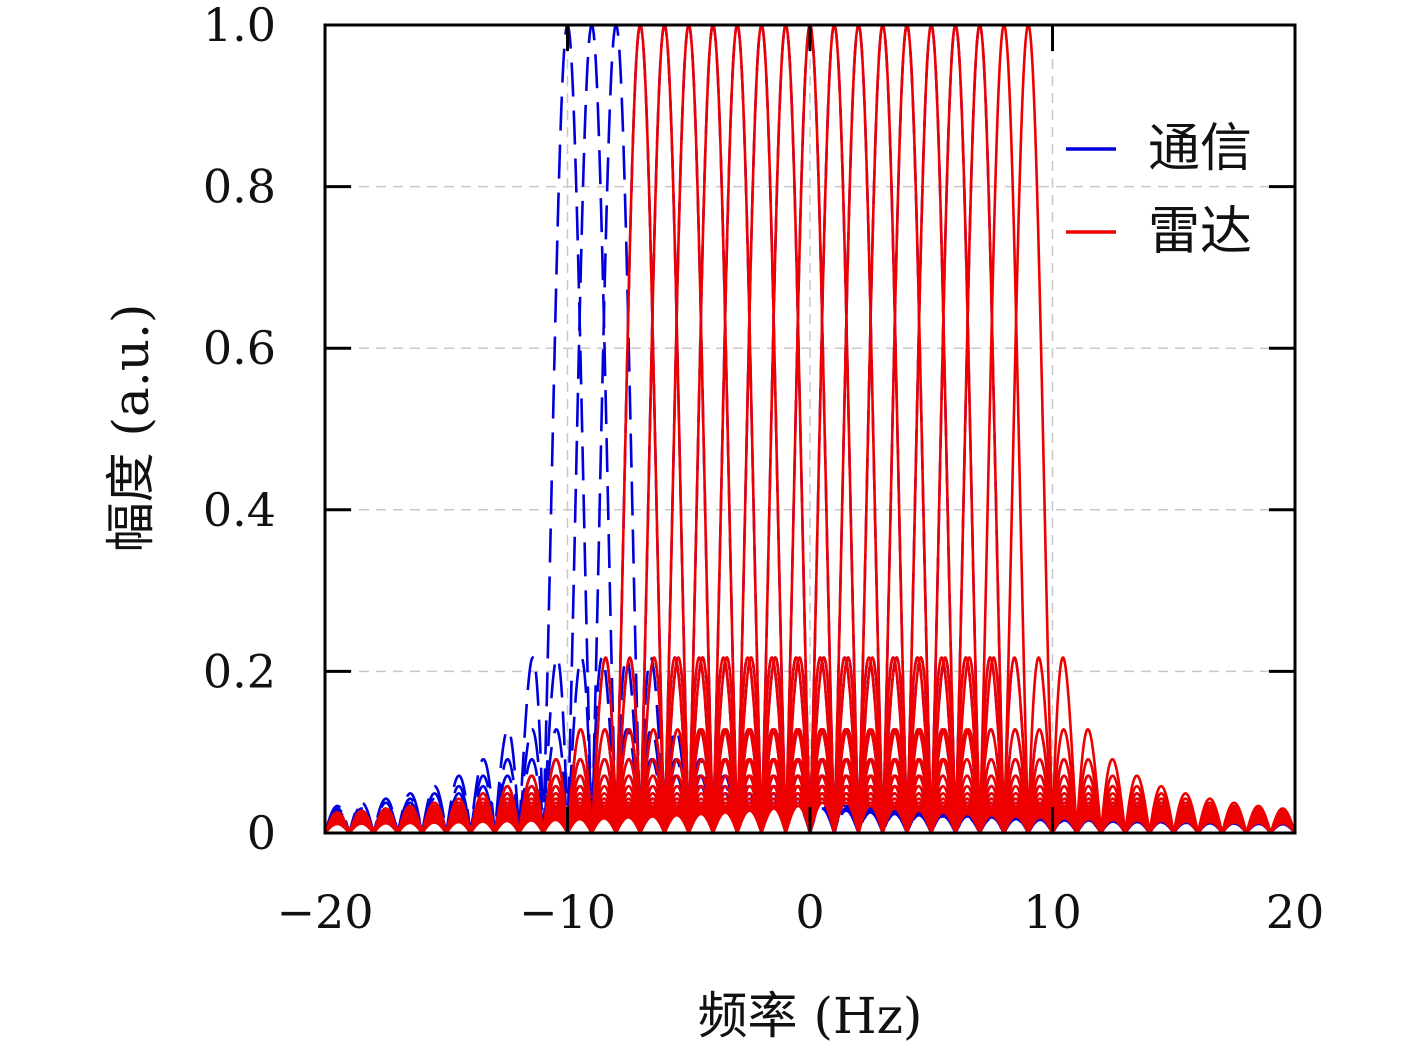 The width and height of the screenshot is (1417, 1058). What do you see at coordinates (239, 348) in the screenshot?
I see `y-tick-label: 0.6` at bounding box center [239, 348].